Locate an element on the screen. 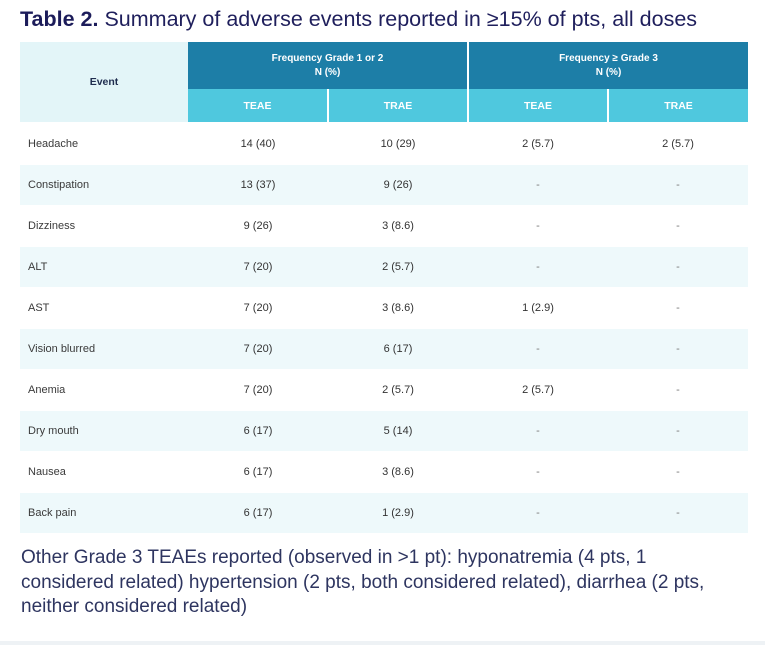 The image size is (765, 645). value-cell-g12-teae: 9 (26) is located at coordinates (258, 226).